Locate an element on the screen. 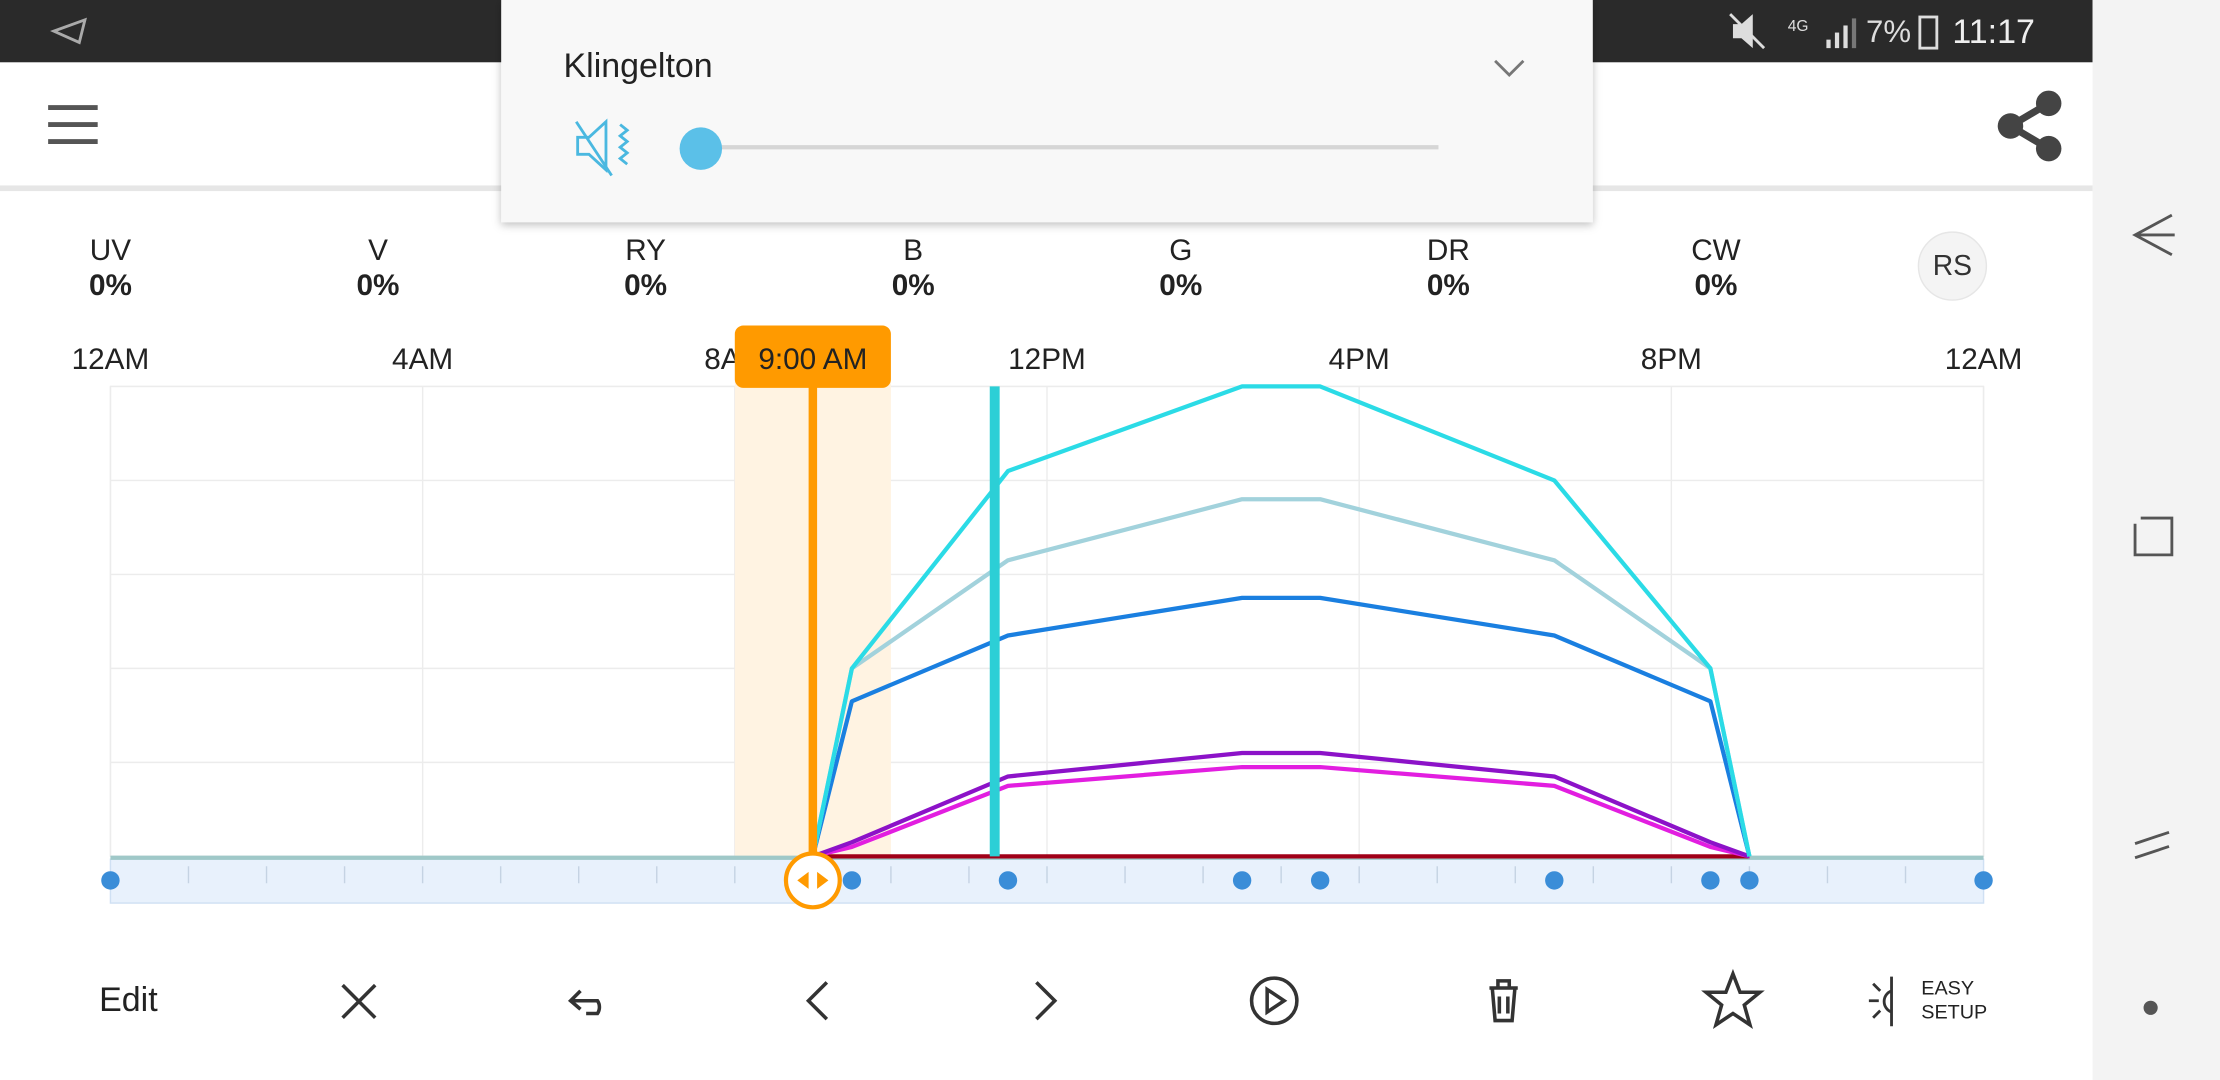  prev-button is located at coordinates (817, 1001).